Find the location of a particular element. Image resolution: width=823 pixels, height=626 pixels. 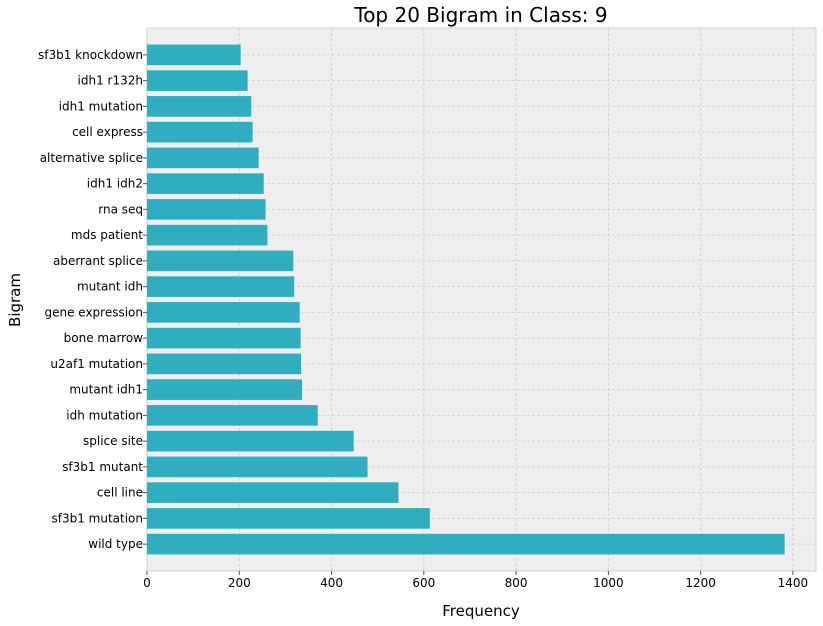

x-tick-label: 1200 is located at coordinates (700, 583).